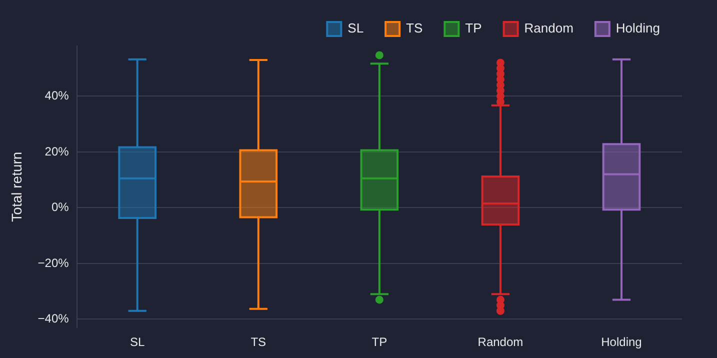  Describe the element at coordinates (549, 28) in the screenshot. I see `legend-label: Random` at that location.